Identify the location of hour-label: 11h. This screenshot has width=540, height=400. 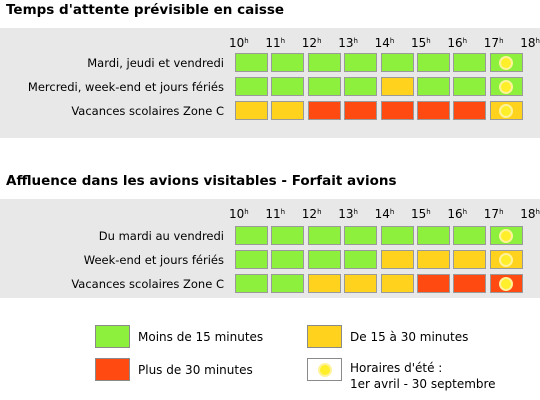
(275, 214).